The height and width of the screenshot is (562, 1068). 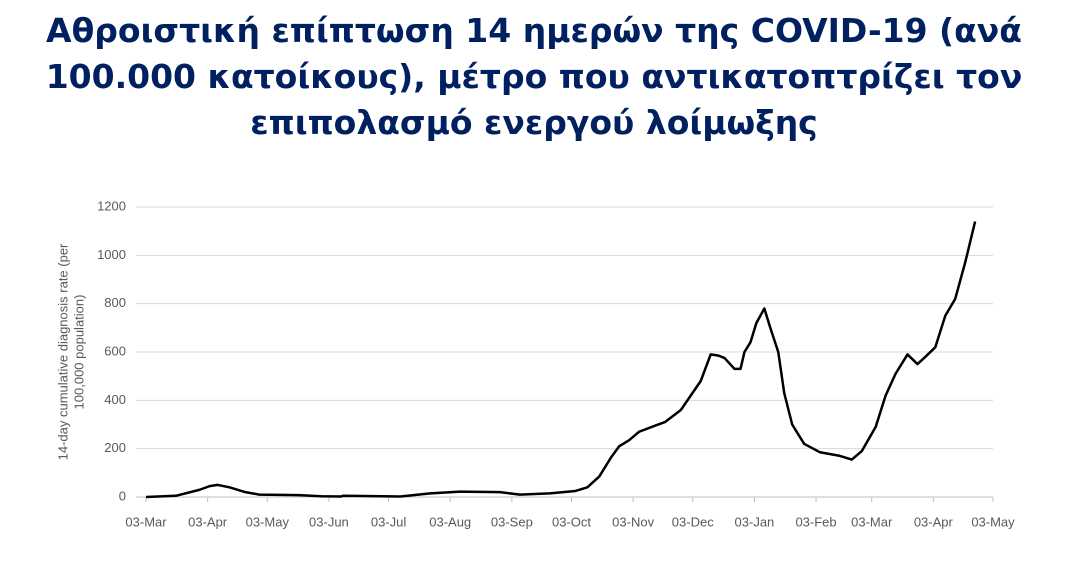 What do you see at coordinates (450, 521) in the screenshot?
I see `x-tick-label: 03-Aug` at bounding box center [450, 521].